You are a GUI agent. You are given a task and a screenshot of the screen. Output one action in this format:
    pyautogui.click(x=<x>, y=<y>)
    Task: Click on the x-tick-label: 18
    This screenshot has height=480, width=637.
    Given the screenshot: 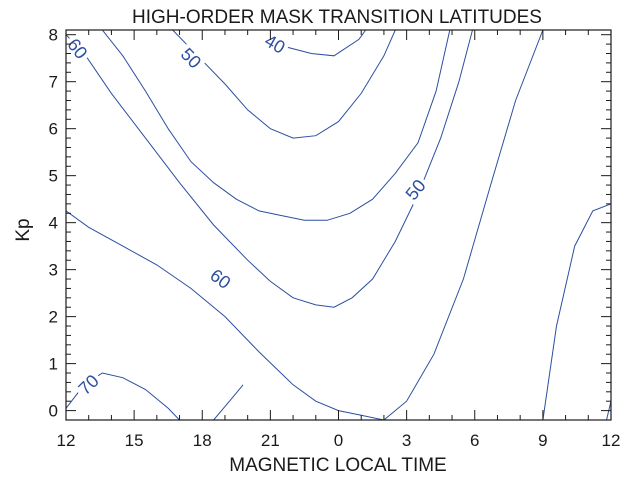 What is the action you would take?
    pyautogui.click(x=202, y=440)
    